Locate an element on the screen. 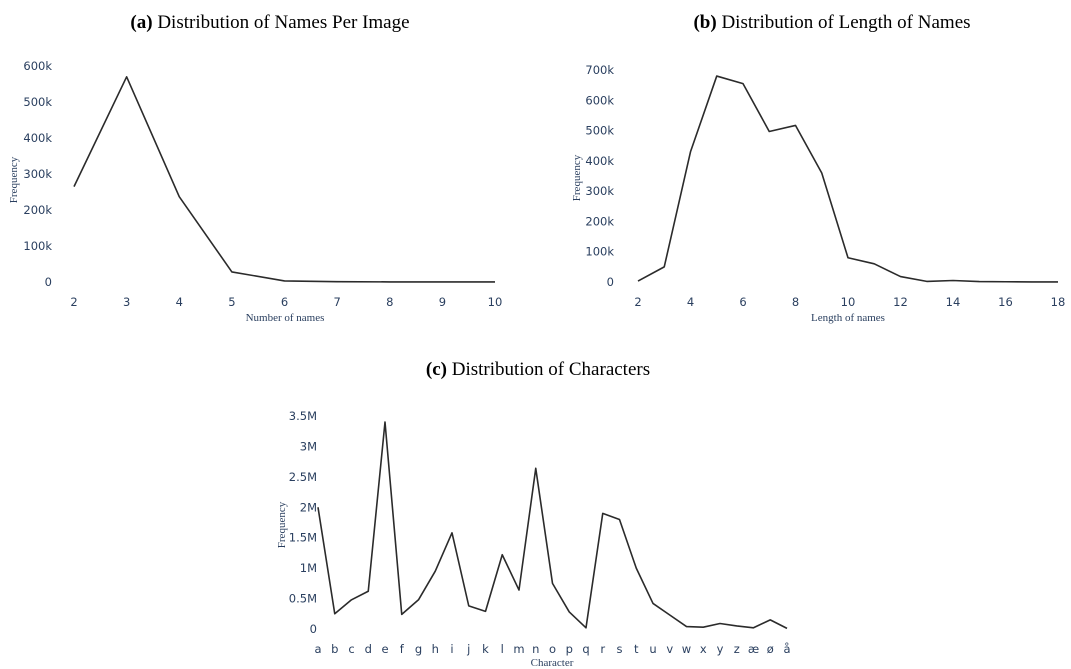 This screenshot has height=669, width=1071. panel-c-series-line is located at coordinates (552, 525).